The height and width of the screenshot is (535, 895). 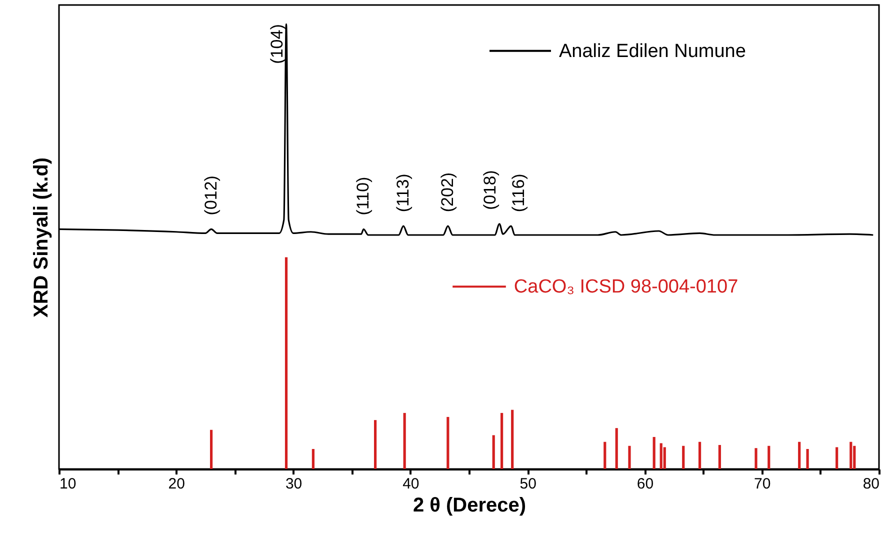 What do you see at coordinates (518, 193) in the screenshot?
I see `annotation: (116)` at bounding box center [518, 193].